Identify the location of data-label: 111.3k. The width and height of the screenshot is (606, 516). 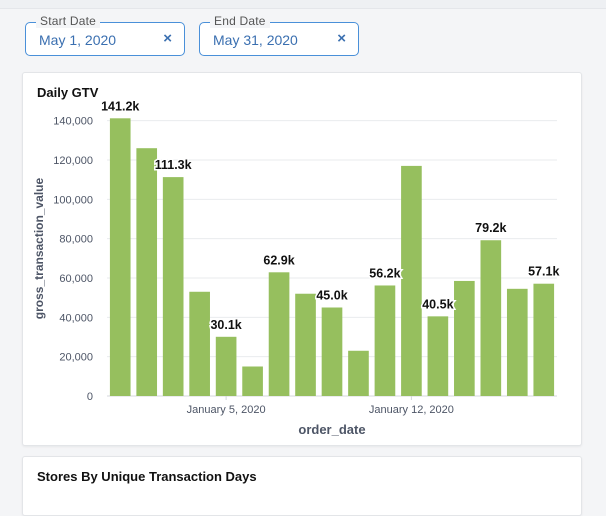
(173, 165).